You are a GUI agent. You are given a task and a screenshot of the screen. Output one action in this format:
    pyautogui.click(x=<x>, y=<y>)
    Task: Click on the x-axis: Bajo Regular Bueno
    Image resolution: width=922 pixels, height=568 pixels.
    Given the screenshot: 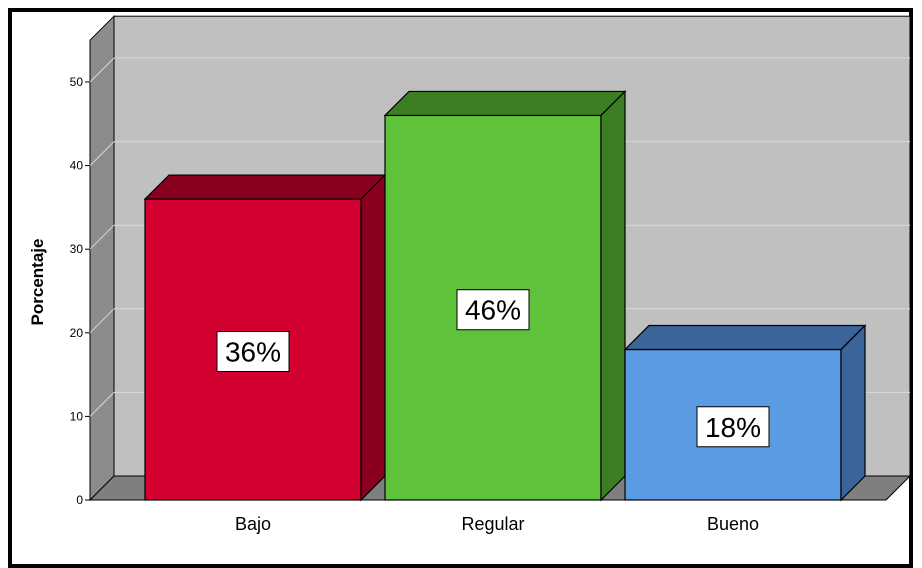 What is the action you would take?
    pyautogui.click(x=497, y=524)
    